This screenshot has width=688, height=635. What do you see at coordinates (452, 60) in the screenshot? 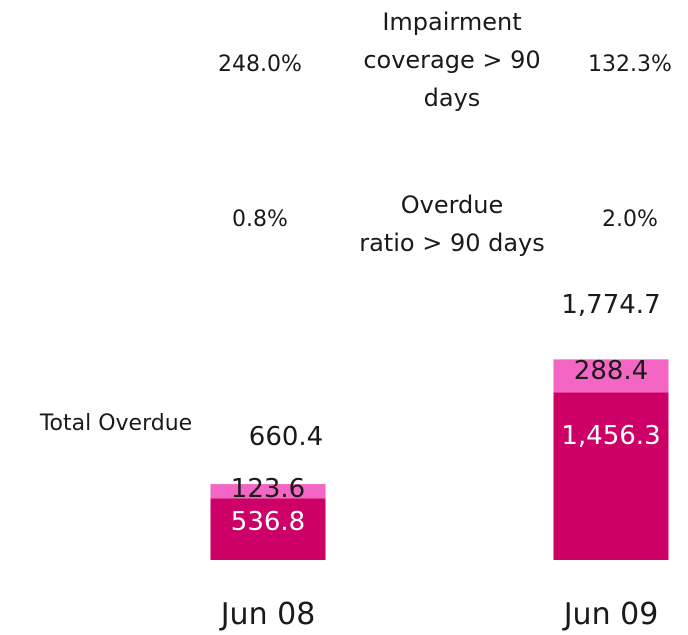
I see `metric-name: Impairment coverage > 90 days` at bounding box center [452, 60].